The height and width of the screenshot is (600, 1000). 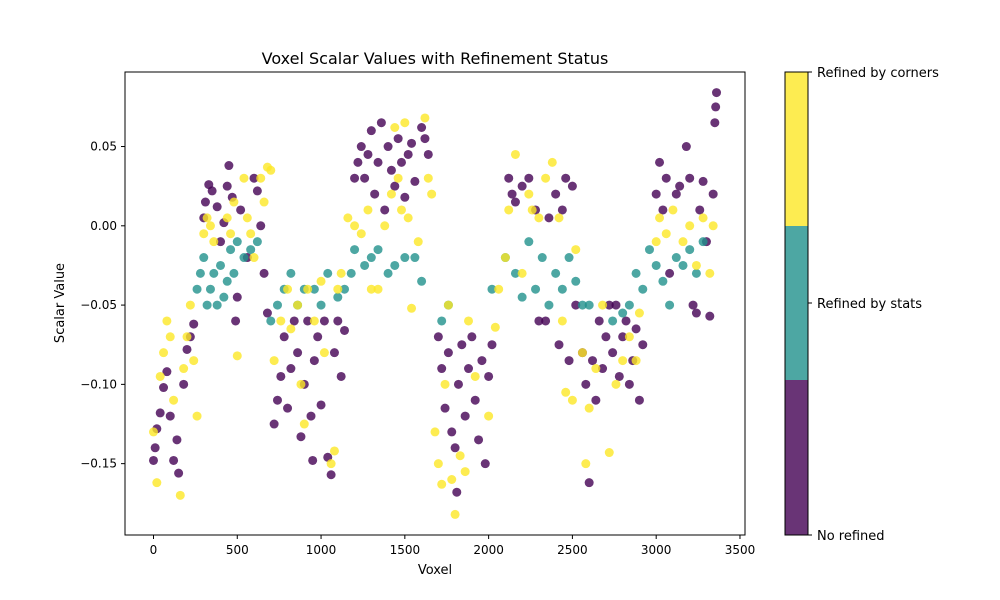 What do you see at coordinates (869, 304) in the screenshot?
I see `colorbar-label-stats: Refined by stats` at bounding box center [869, 304].